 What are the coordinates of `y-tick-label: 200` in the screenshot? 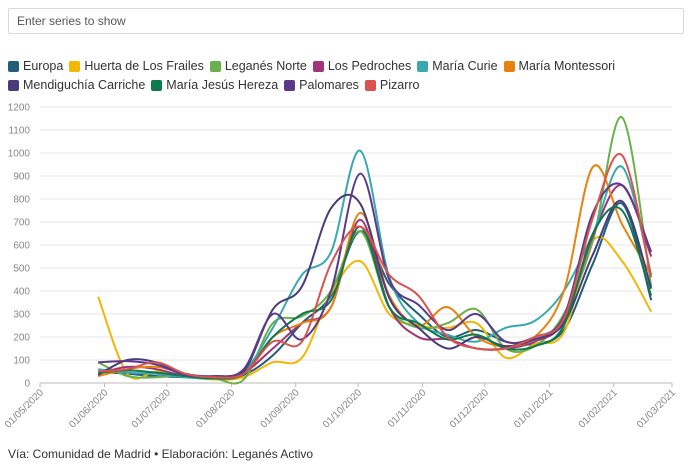 It's located at (21, 338).